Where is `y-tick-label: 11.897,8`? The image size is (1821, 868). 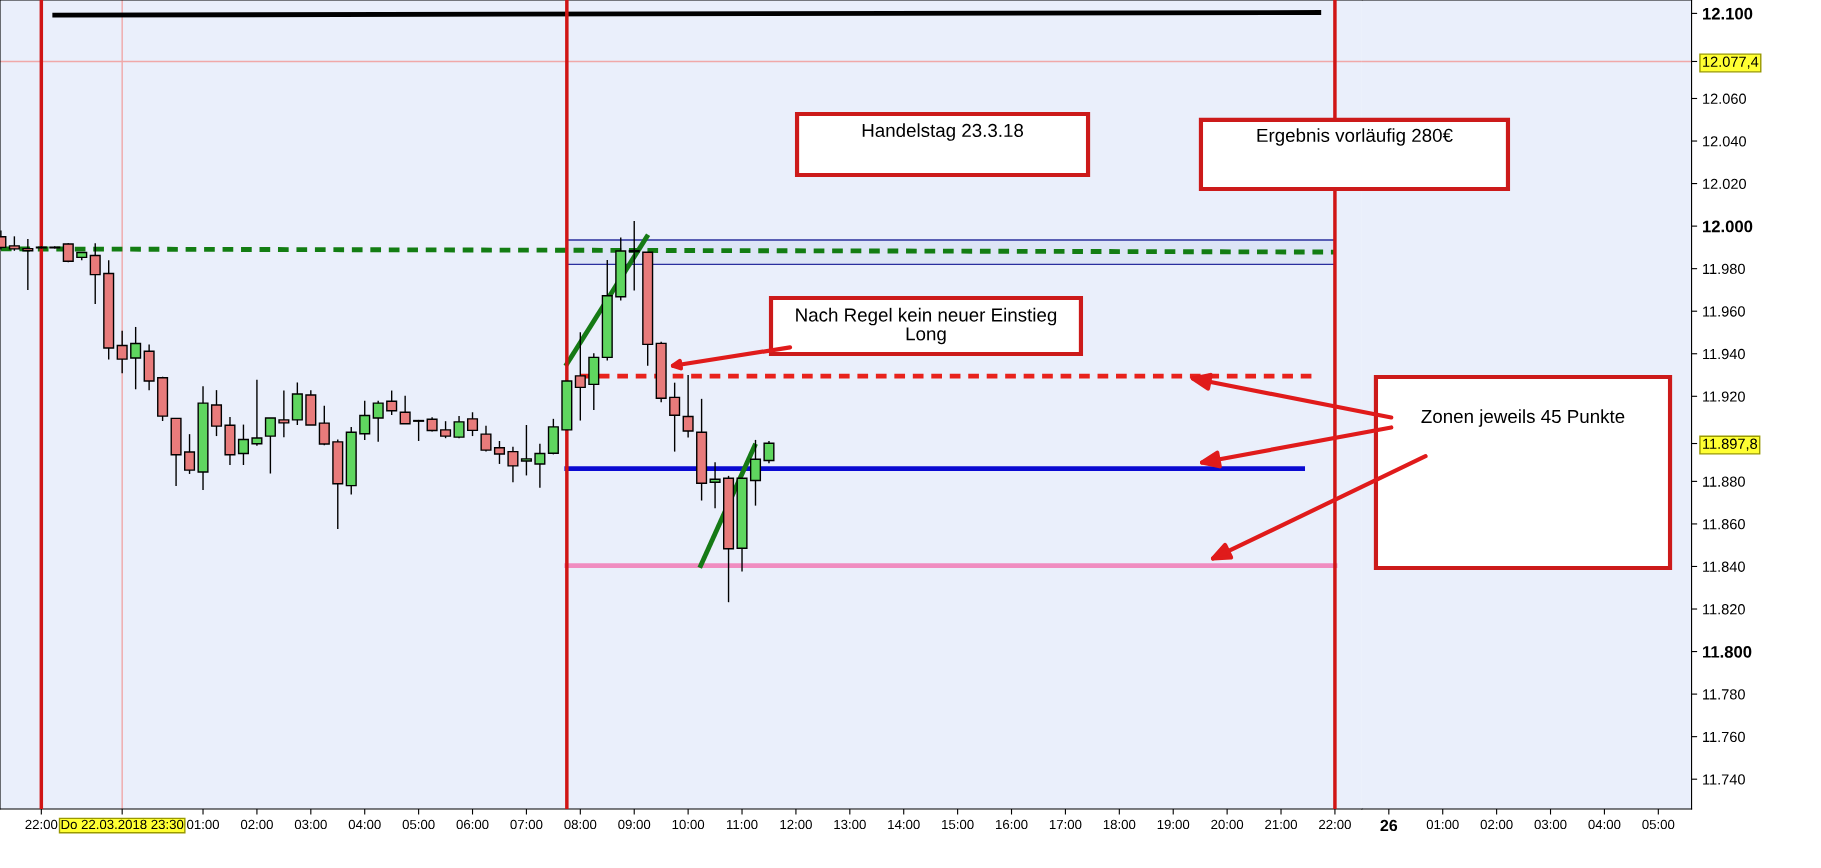
y-tick-label: 11.897,8 is located at coordinates (1730, 444).